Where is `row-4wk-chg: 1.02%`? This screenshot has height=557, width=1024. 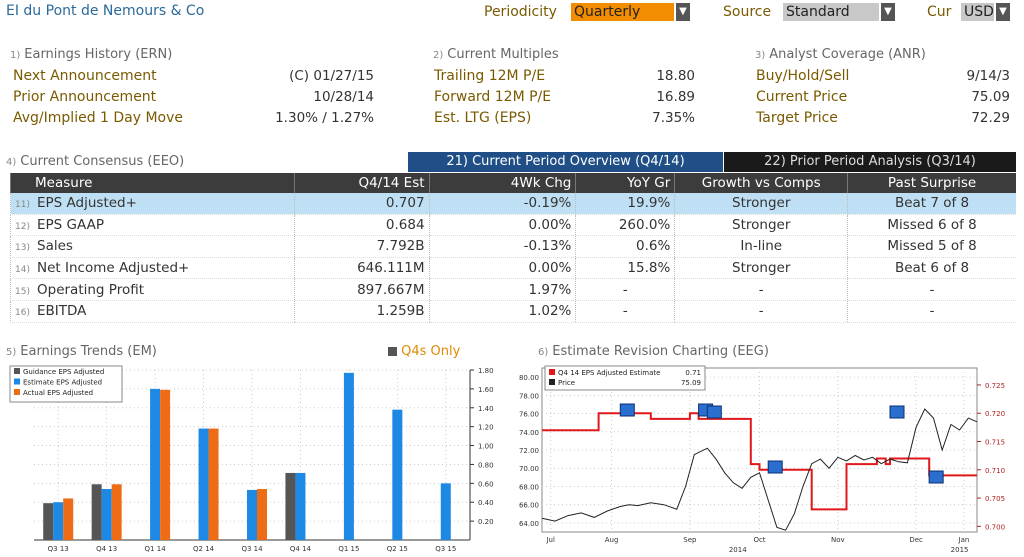 row-4wk-chg: 1.02% is located at coordinates (502, 311).